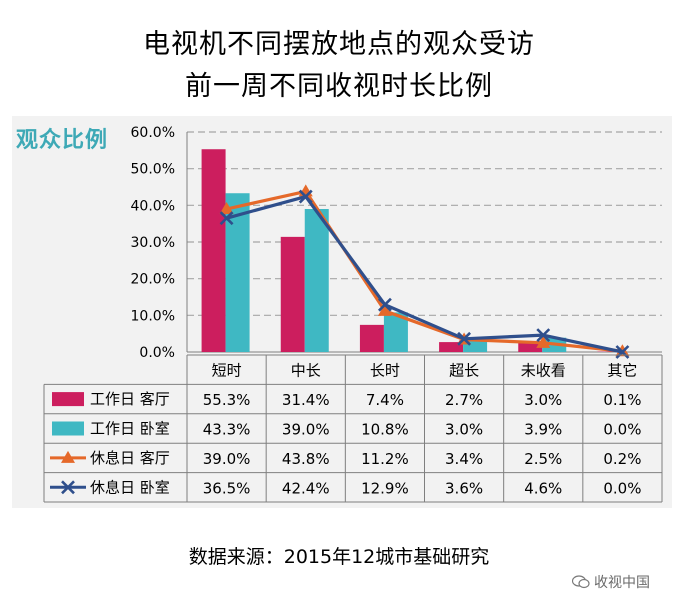  What do you see at coordinates (153, 170) in the screenshot?
I see `y-tick-label: 50.0%` at bounding box center [153, 170].